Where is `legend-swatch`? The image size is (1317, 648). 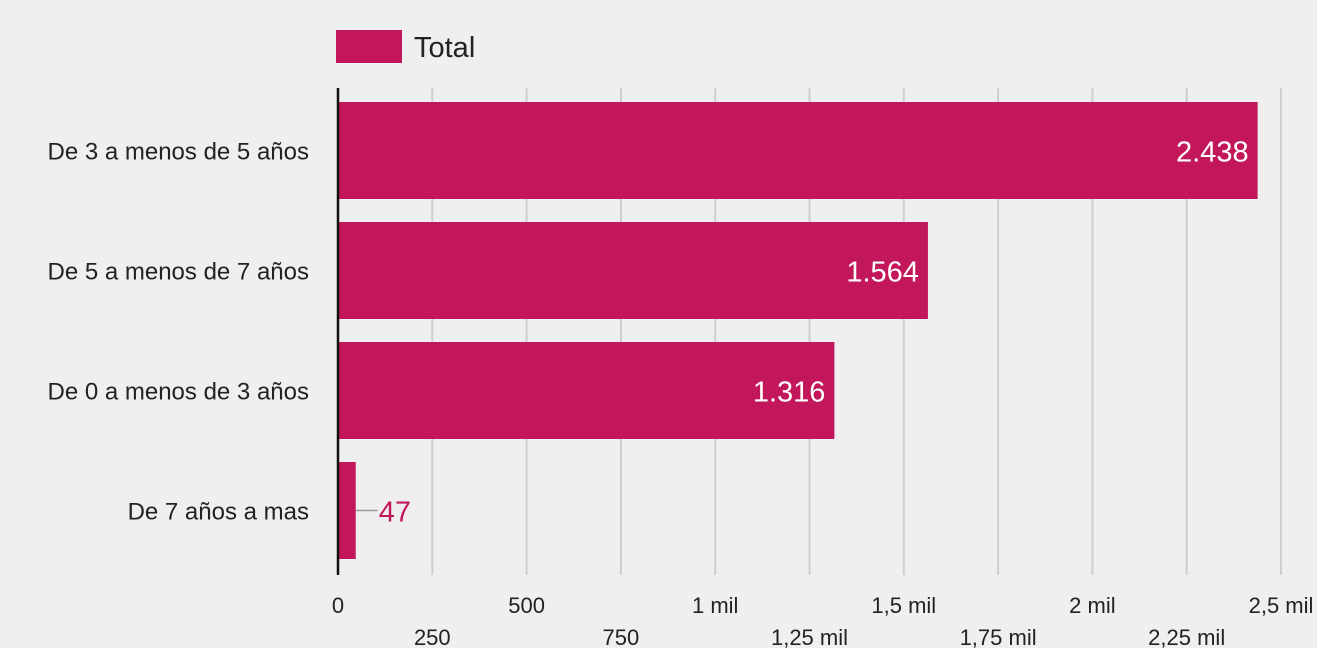
legend-swatch is located at coordinates (369, 46).